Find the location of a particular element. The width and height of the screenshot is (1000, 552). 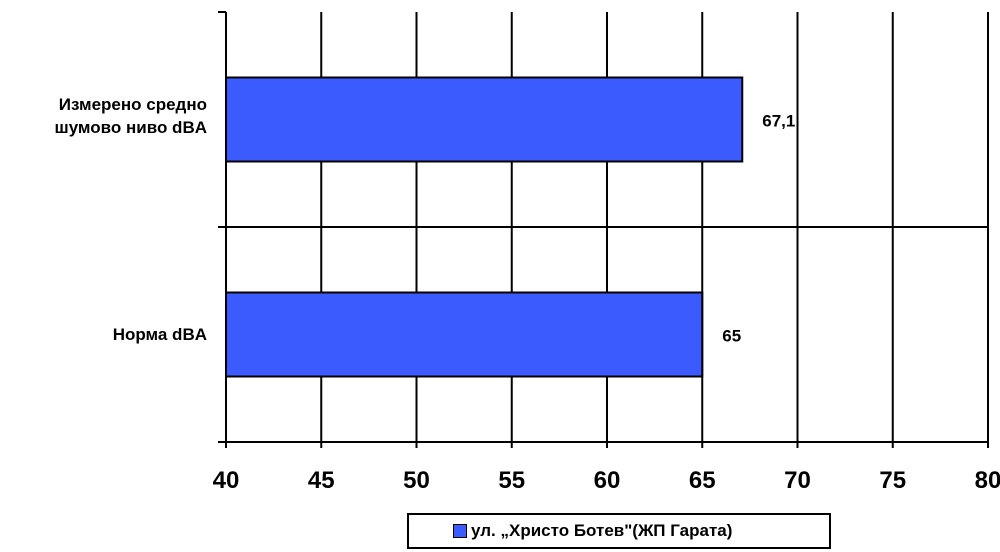

legend-series-label: ул. „Христо Ботев"(ЖП Гарата) is located at coordinates (602, 530).